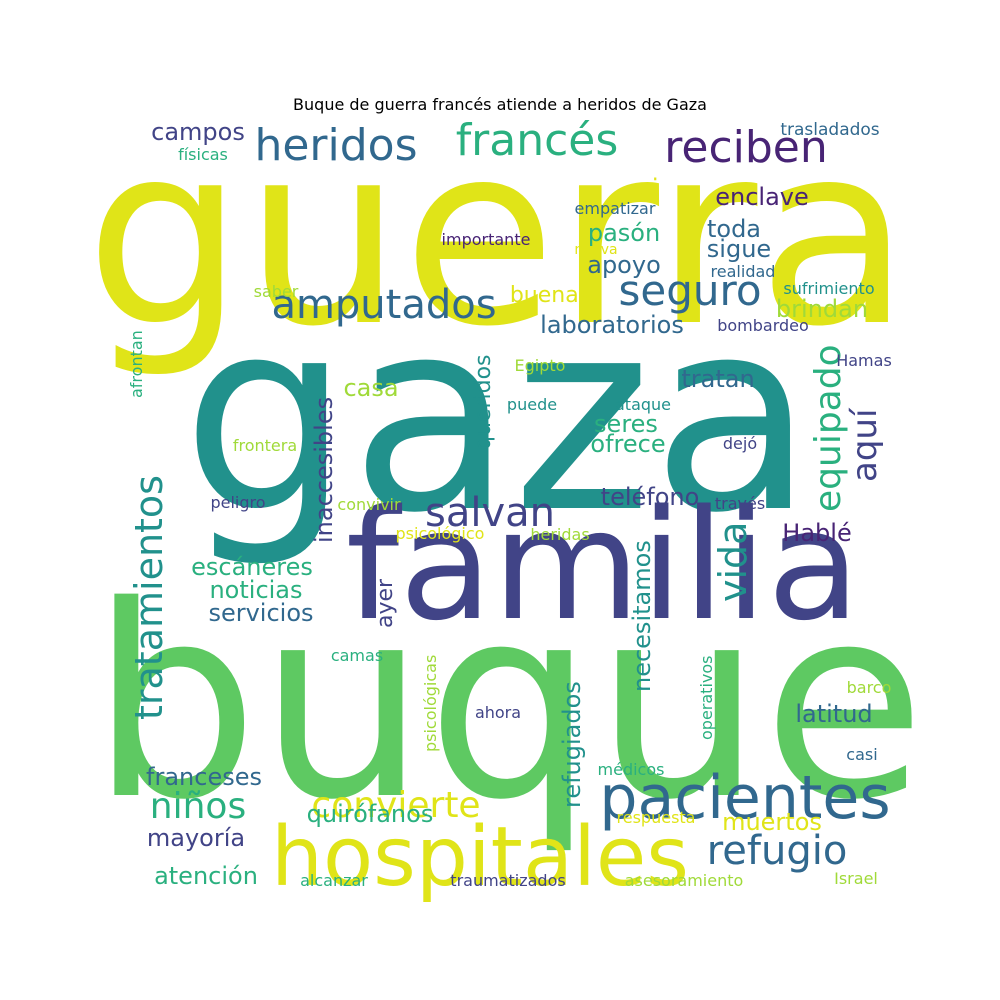 Image resolution: width=1000 pixels, height=1000 pixels. What do you see at coordinates (255, 590) in the screenshot?
I see `word-59: noticias` at bounding box center [255, 590].